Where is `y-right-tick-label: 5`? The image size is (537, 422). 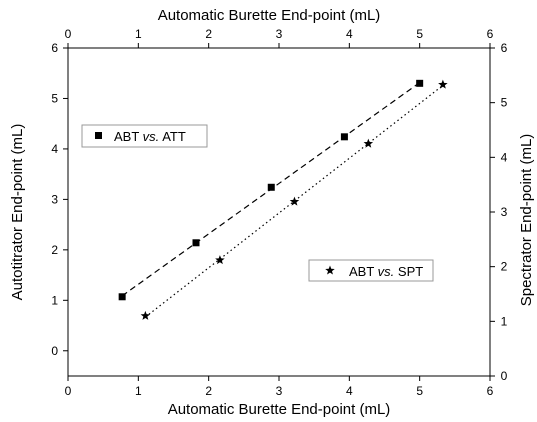 y-right-tick-label: 5 is located at coordinates (504, 103).